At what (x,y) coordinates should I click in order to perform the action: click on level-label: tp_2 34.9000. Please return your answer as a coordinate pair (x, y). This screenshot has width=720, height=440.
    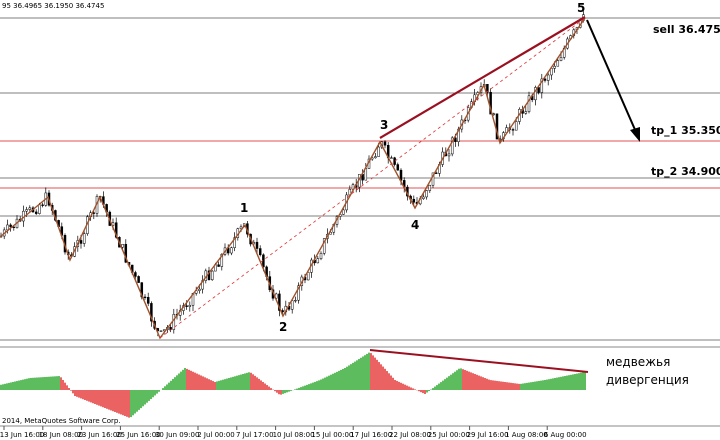
    Looking at the image, I should click on (685, 171).